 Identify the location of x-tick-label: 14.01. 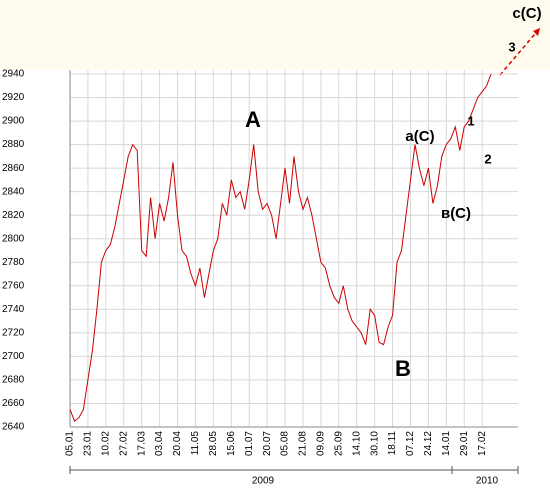
(446, 443).